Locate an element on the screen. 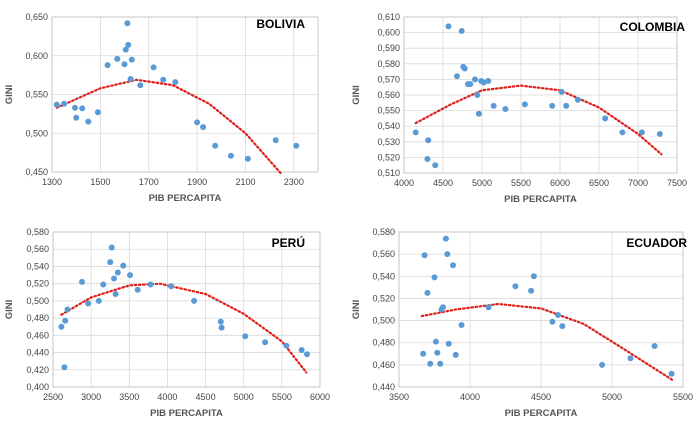 This screenshot has width=693, height=430. y-tick-label: 0,570 is located at coordinates (388, 79).